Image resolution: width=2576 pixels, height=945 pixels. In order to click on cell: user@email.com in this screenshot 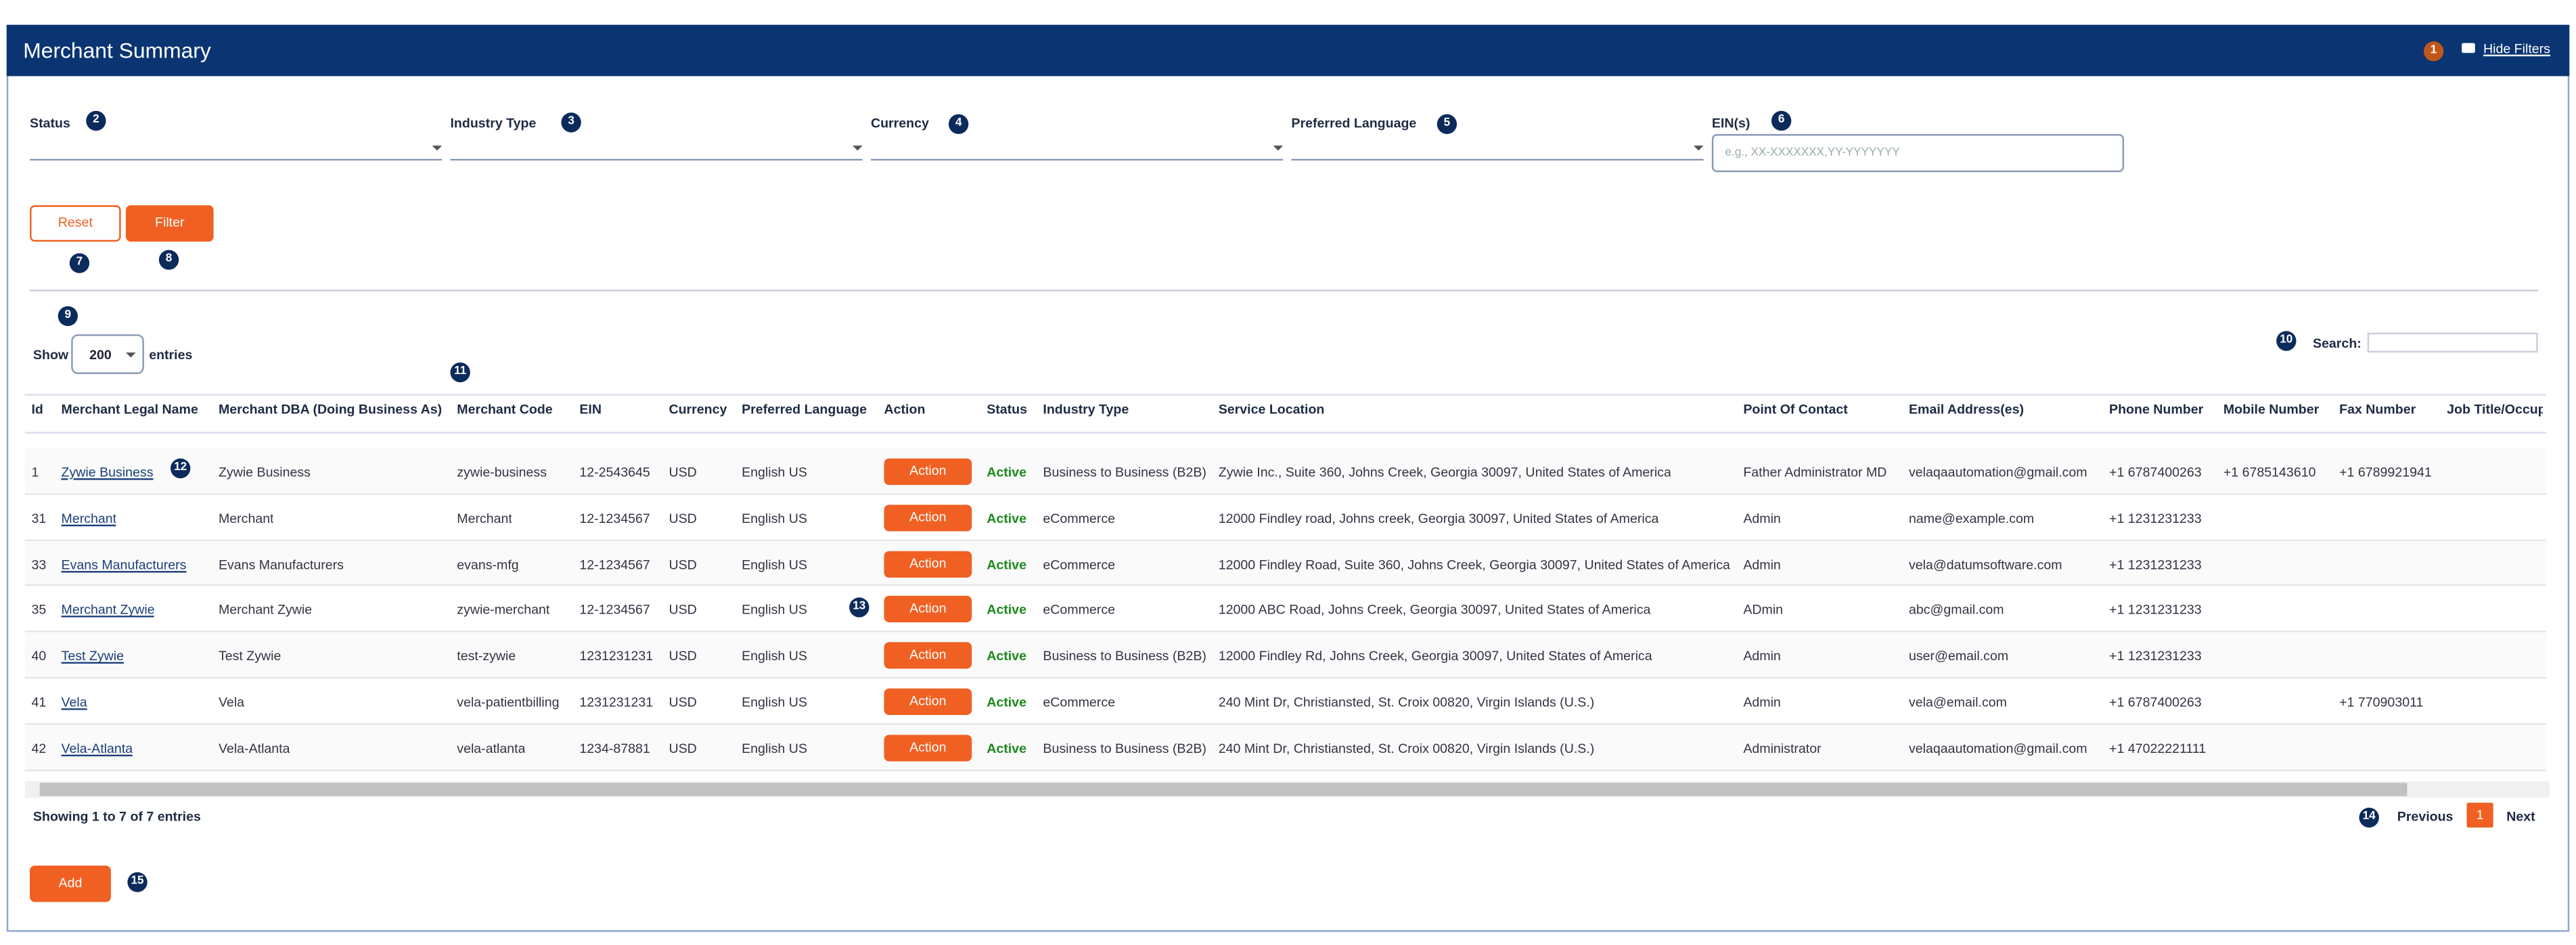, I will do `click(1958, 656)`.